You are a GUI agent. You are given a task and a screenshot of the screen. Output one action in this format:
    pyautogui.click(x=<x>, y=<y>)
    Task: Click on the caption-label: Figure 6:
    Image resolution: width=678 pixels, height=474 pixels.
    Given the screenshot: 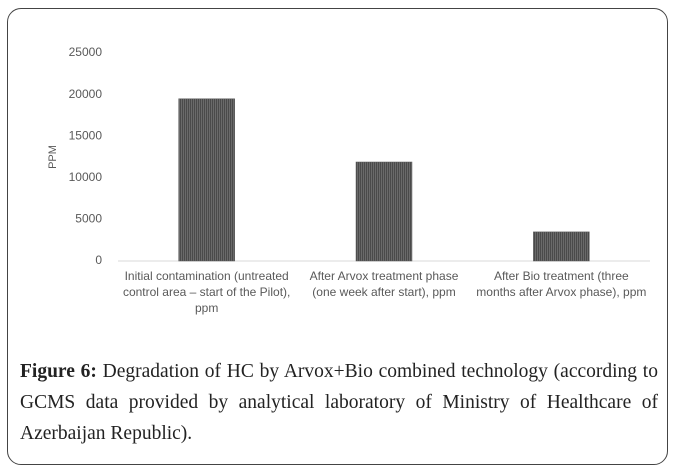 What is the action you would take?
    pyautogui.click(x=58, y=371)
    